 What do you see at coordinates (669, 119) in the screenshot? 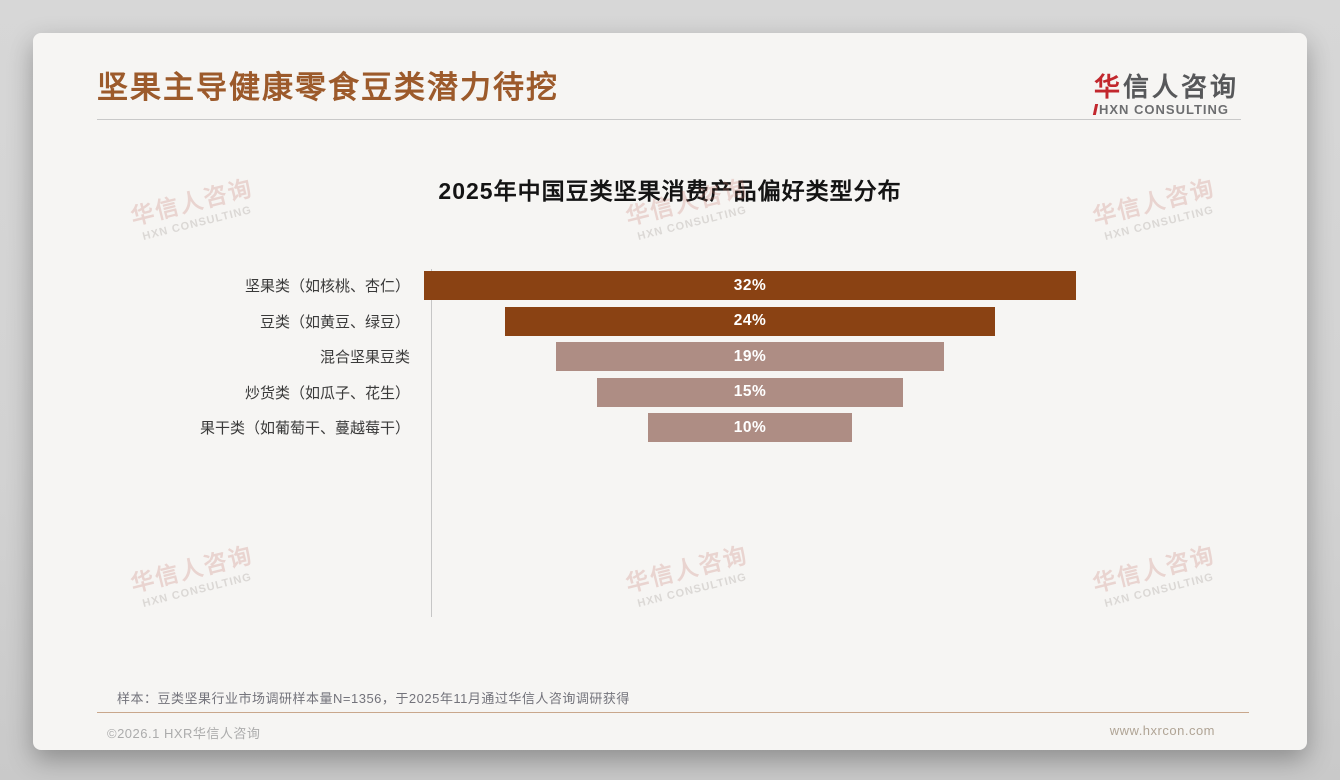
I see `header-divider` at bounding box center [669, 119].